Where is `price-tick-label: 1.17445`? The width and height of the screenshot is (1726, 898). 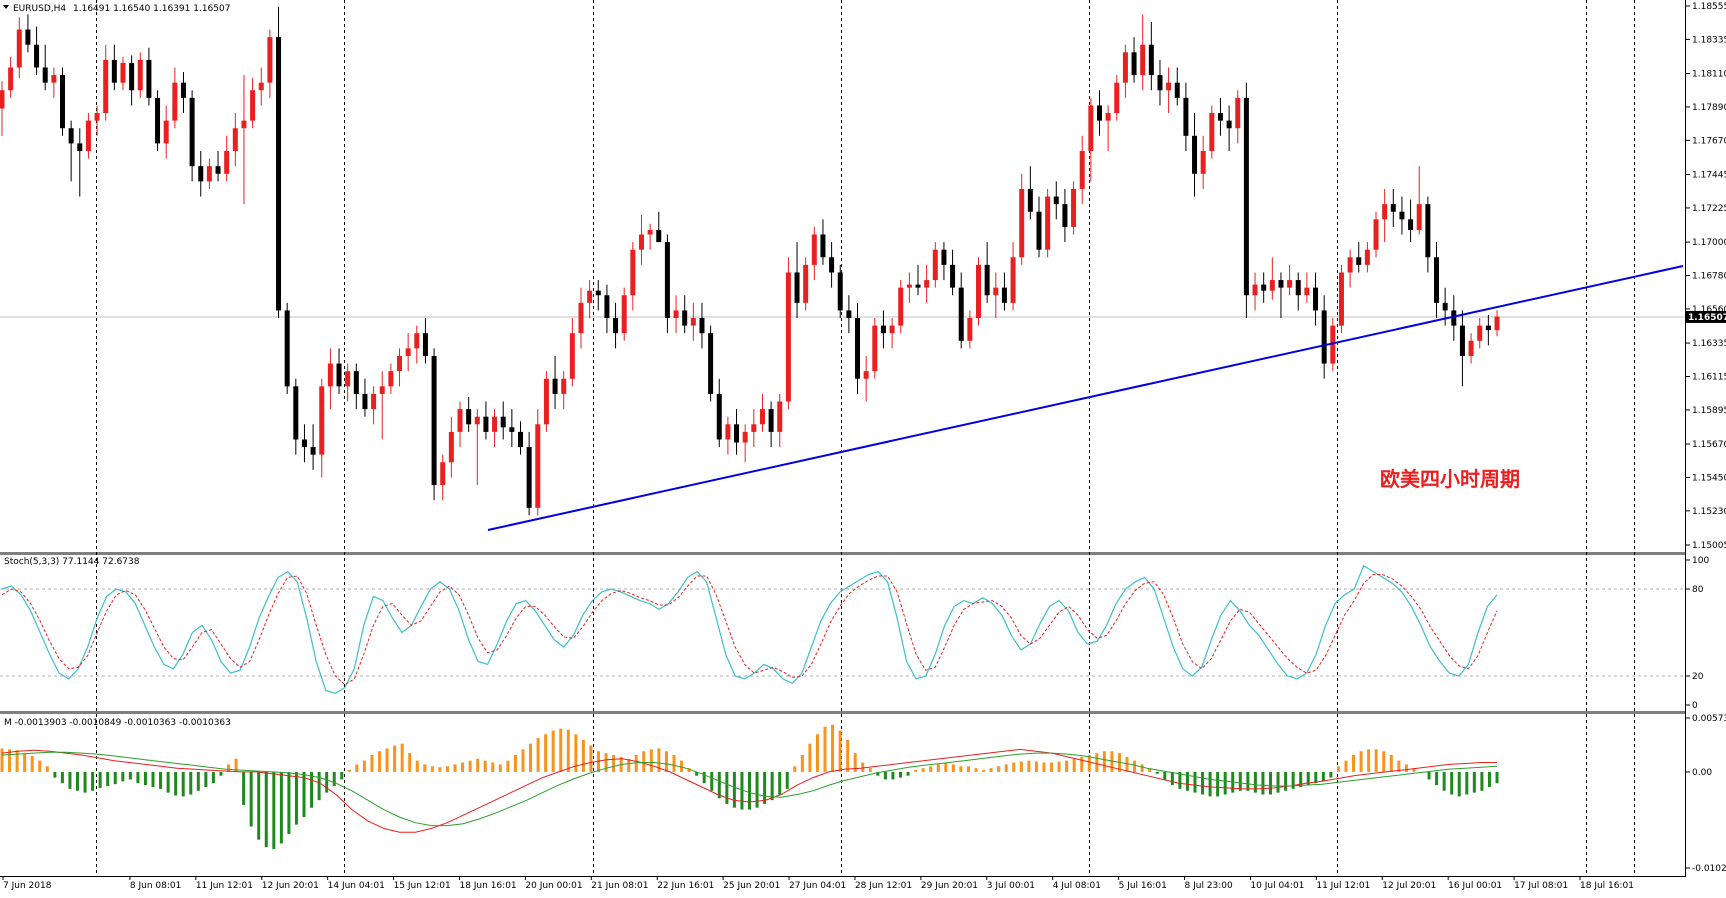
price-tick-label: 1.17445 is located at coordinates (1709, 176).